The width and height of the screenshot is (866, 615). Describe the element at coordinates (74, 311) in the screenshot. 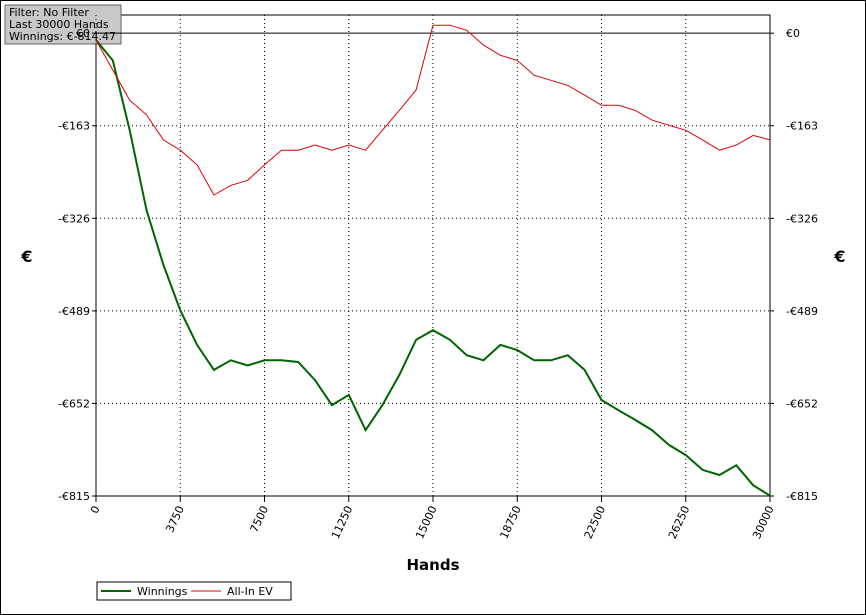

I see `y-tick-label: -€489` at that location.